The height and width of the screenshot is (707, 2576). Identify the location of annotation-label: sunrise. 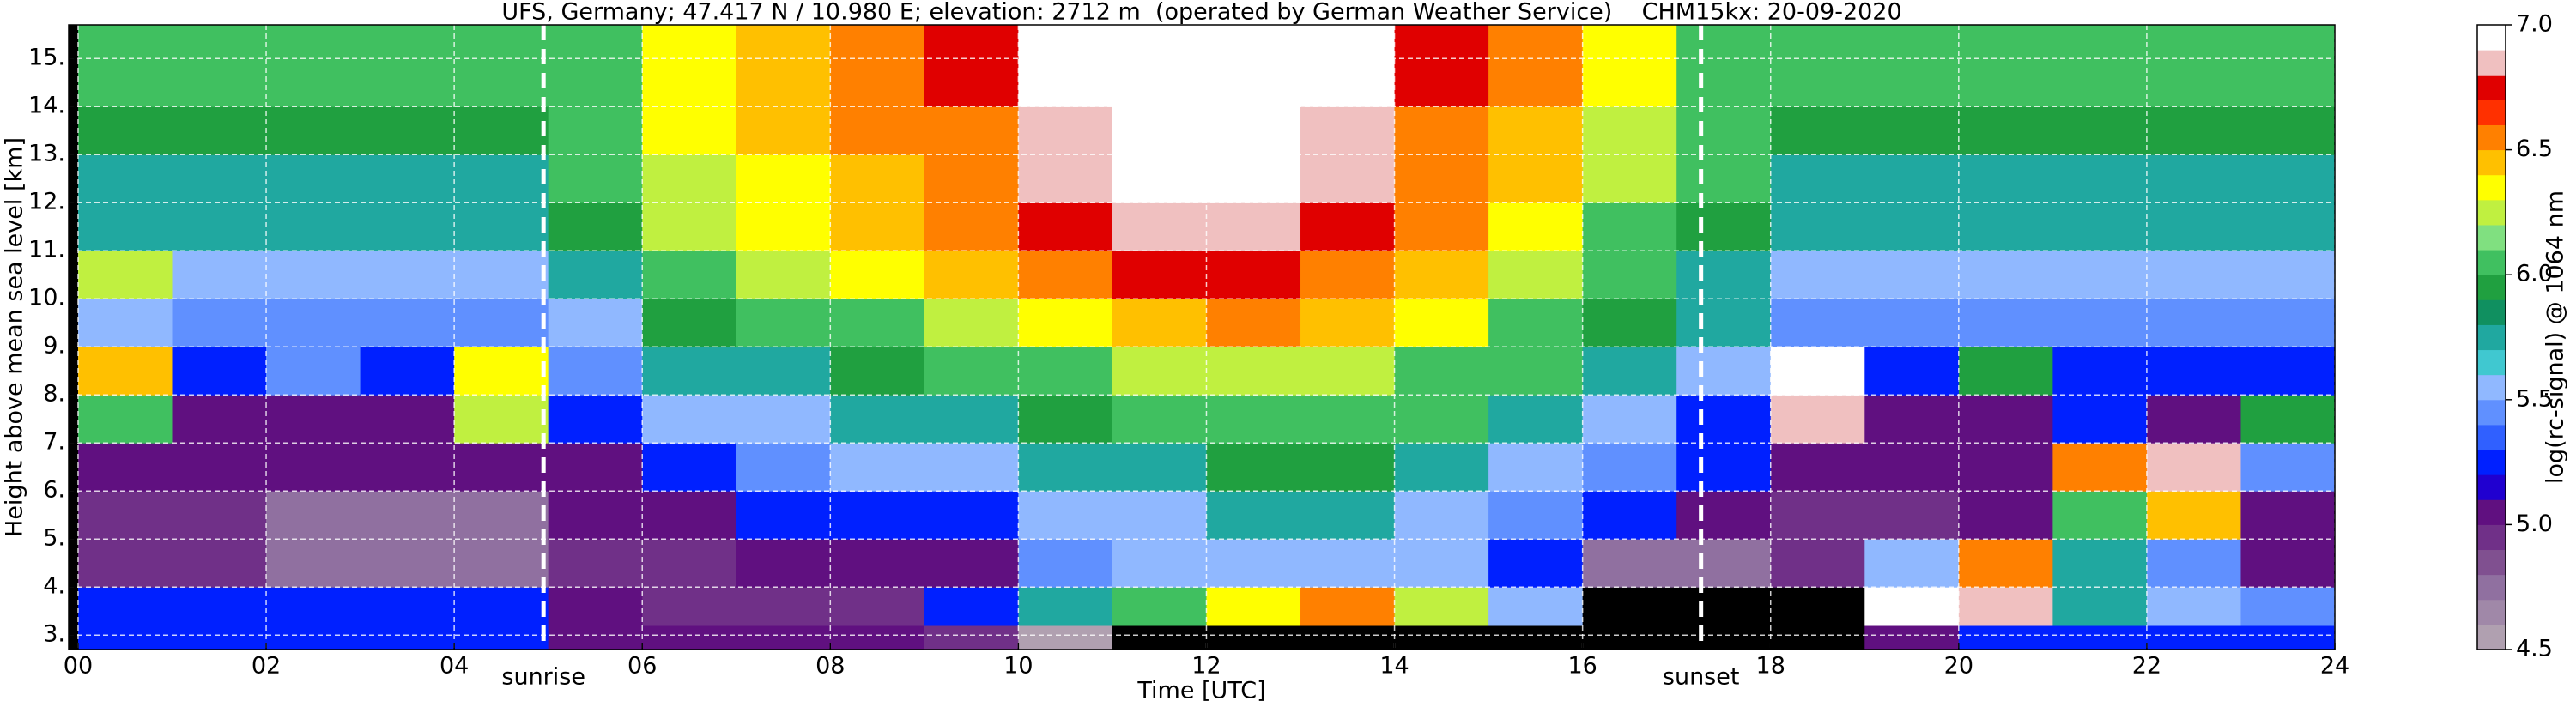
(543, 677).